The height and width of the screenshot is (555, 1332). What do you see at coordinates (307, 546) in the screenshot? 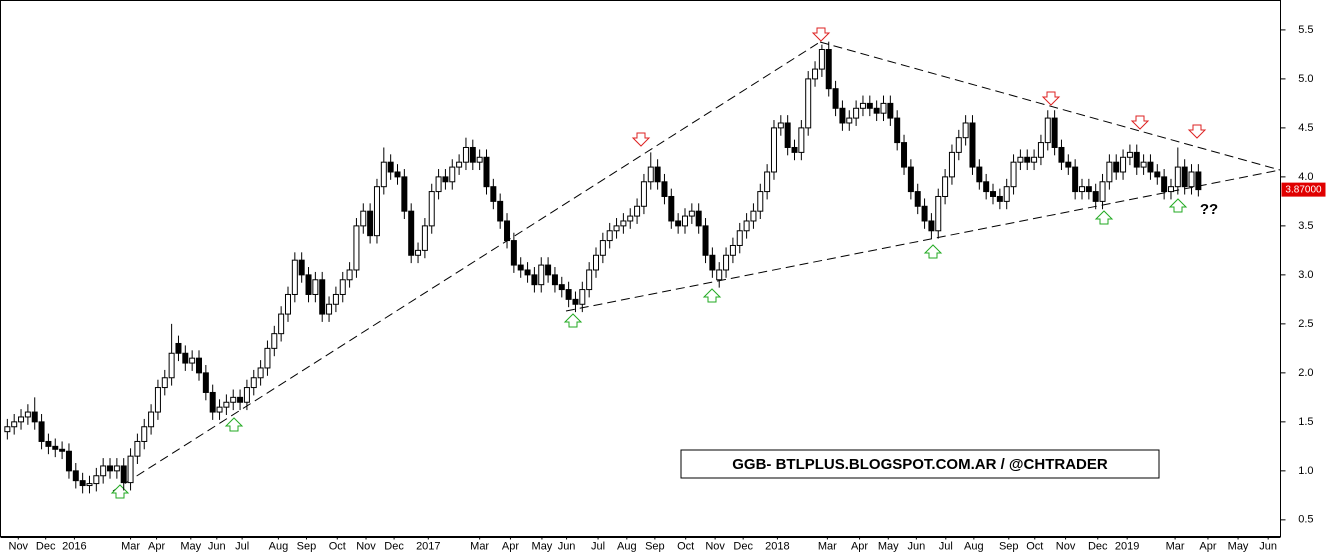
I see `x-tick-label: Sep` at bounding box center [307, 546].